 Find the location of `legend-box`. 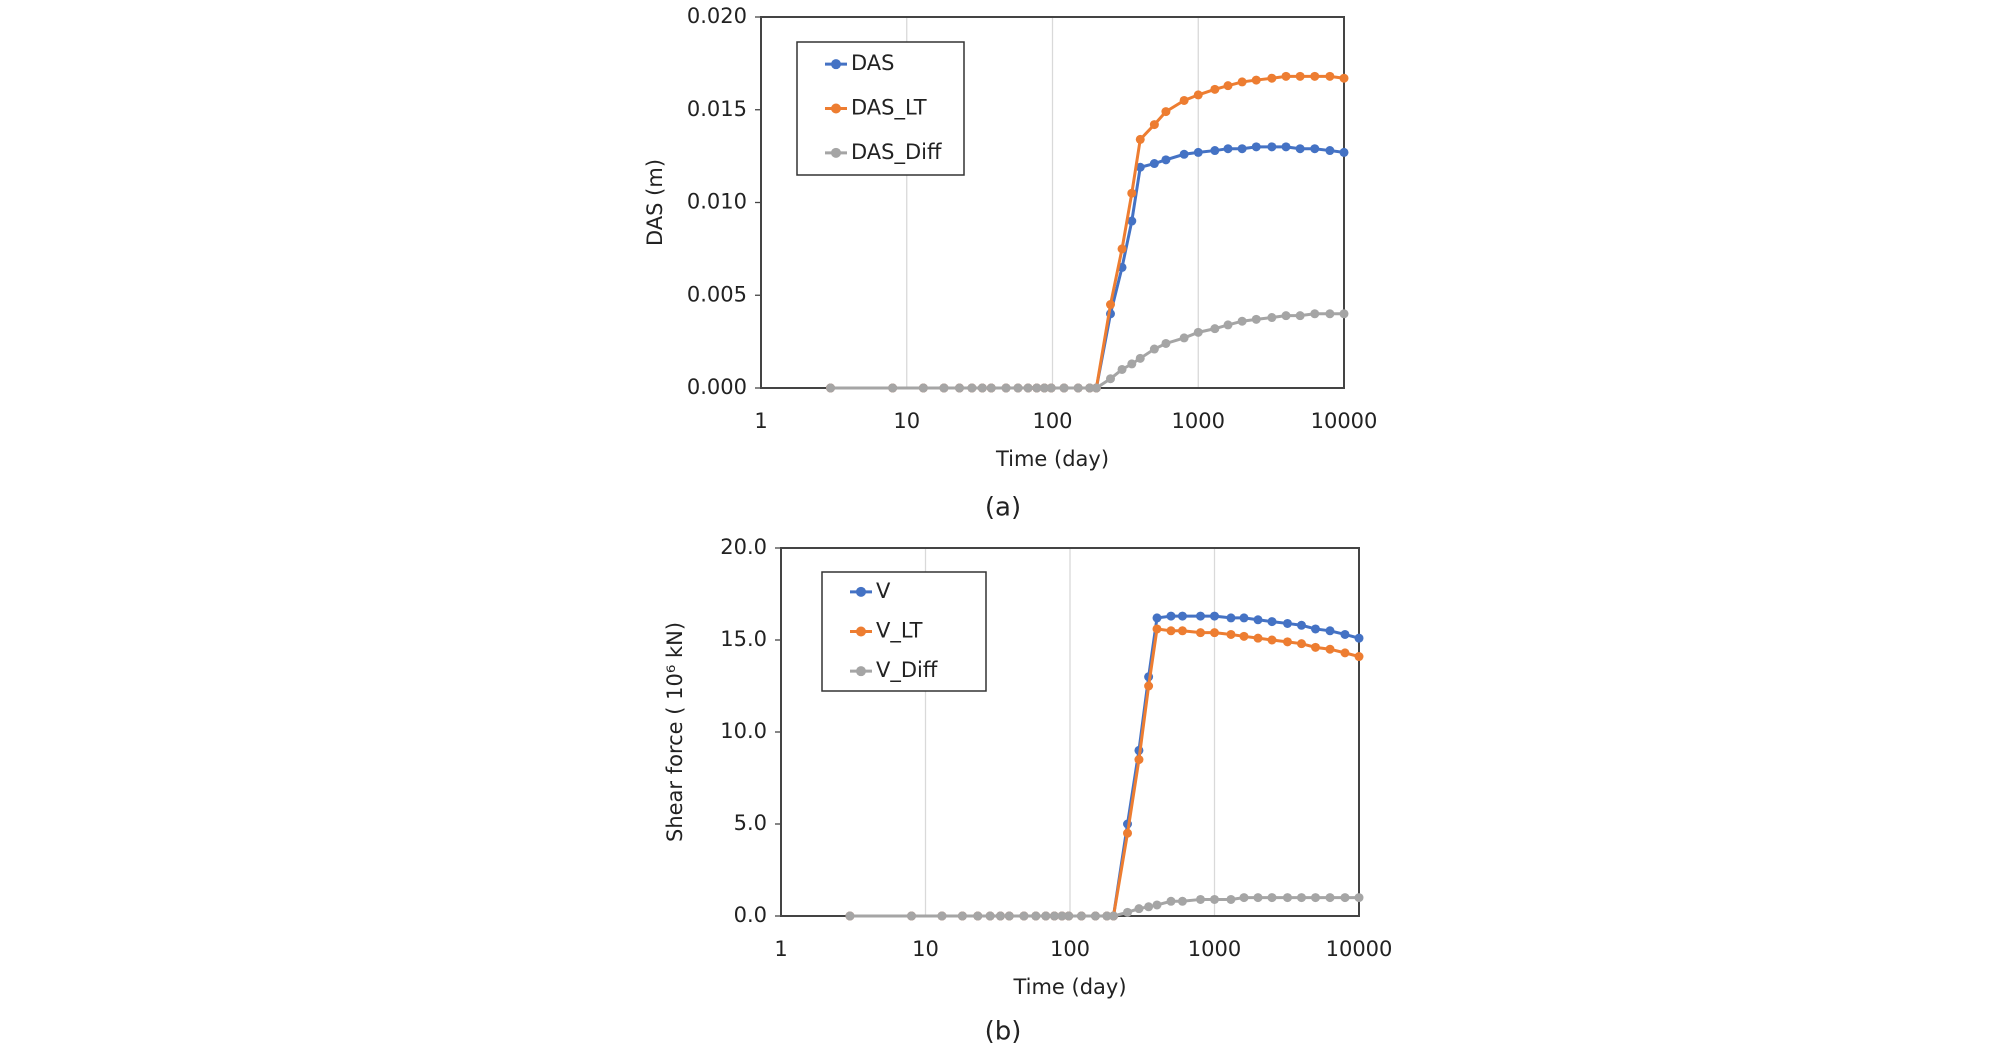

legend-box is located at coordinates (904, 631).